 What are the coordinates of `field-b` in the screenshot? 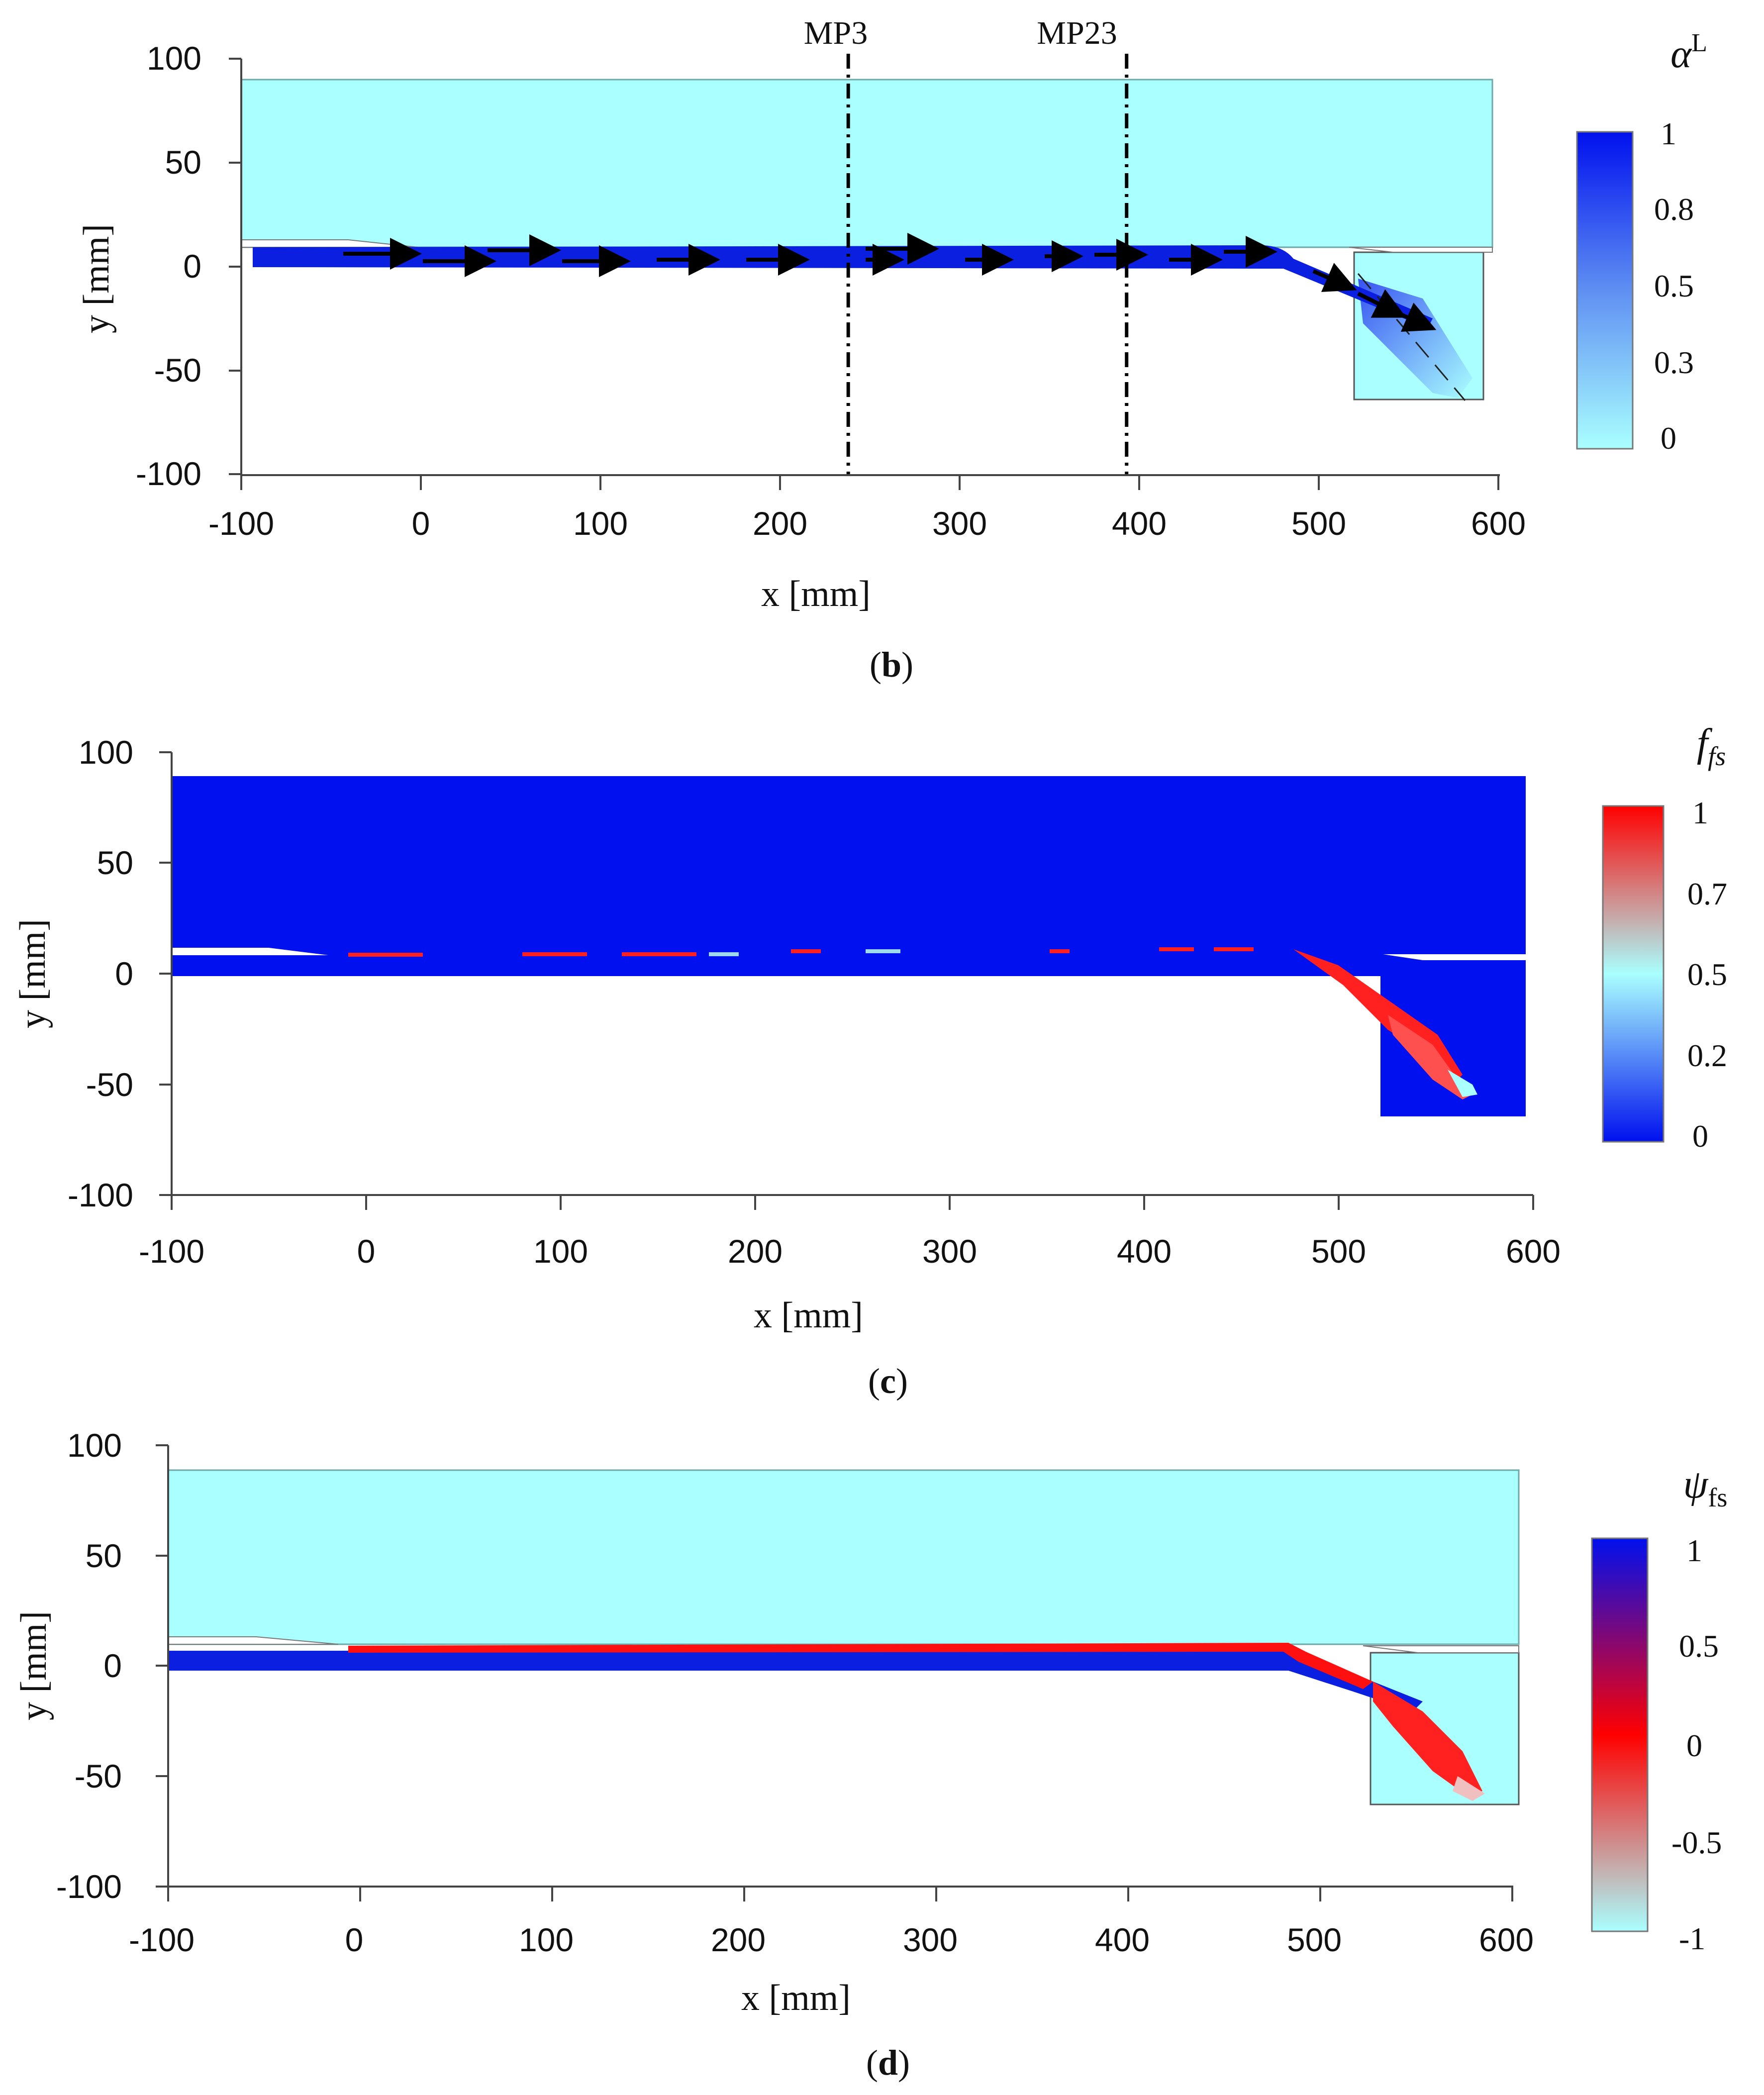 It's located at (866, 240).